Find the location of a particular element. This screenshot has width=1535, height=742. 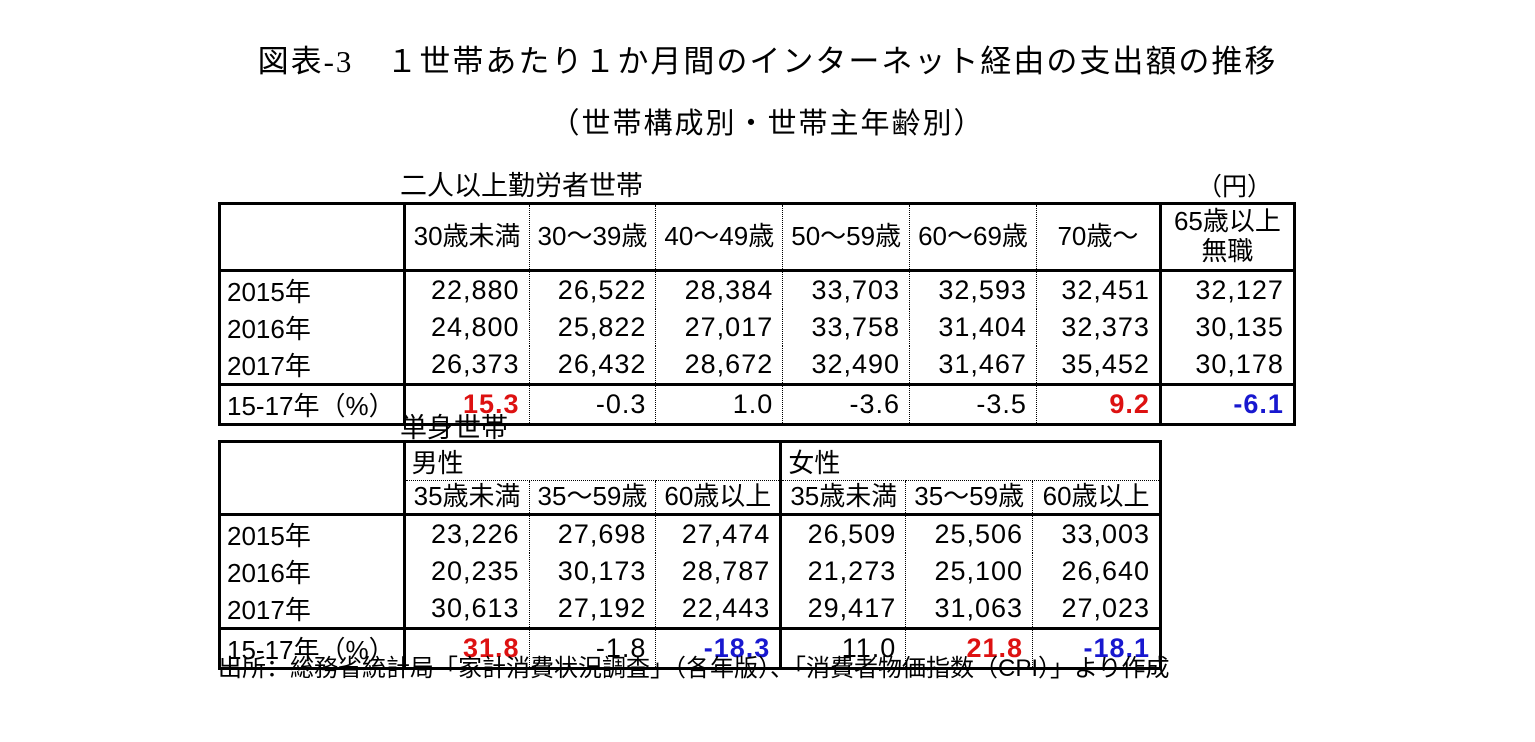

change-value: -1.8 is located at coordinates (592, 648).